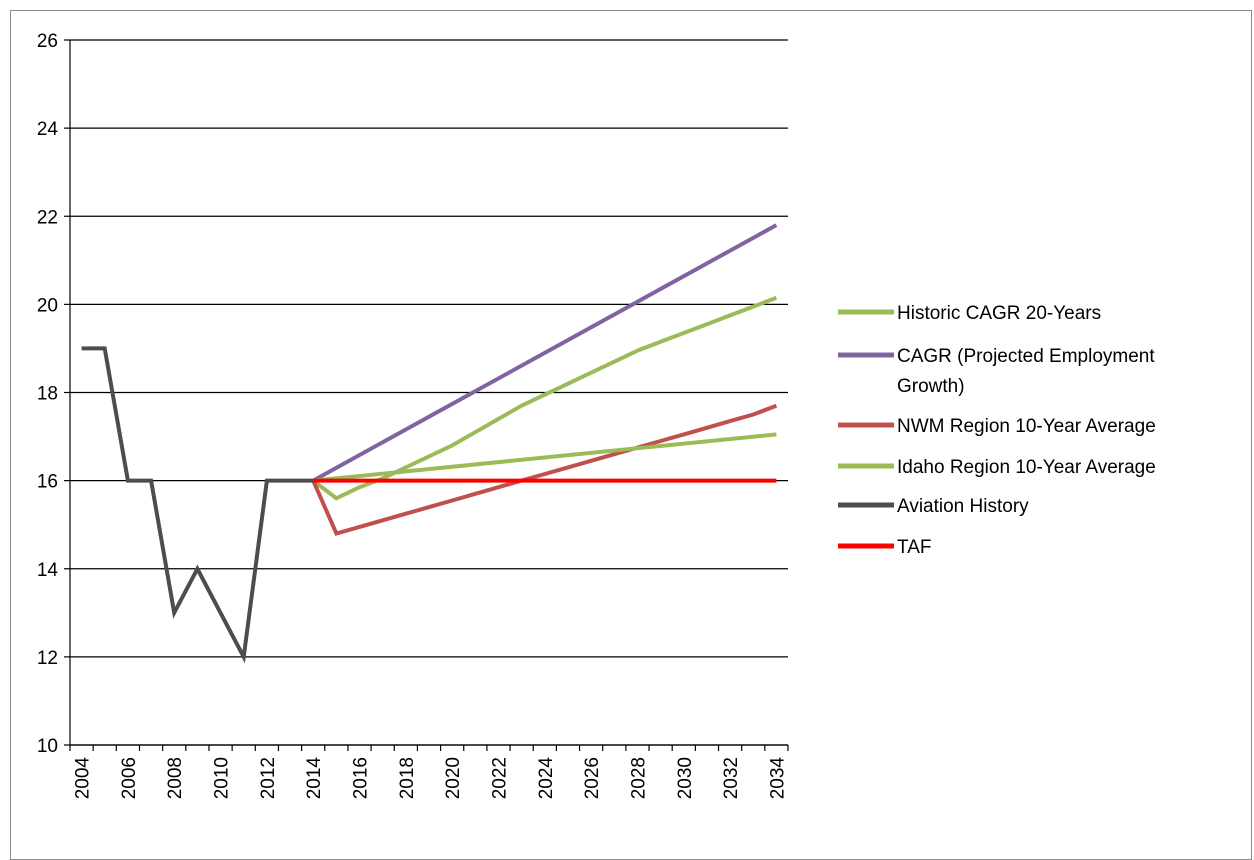 The height and width of the screenshot is (860, 1254). What do you see at coordinates (175, 778) in the screenshot?
I see `x-tick-label: 2008` at bounding box center [175, 778].